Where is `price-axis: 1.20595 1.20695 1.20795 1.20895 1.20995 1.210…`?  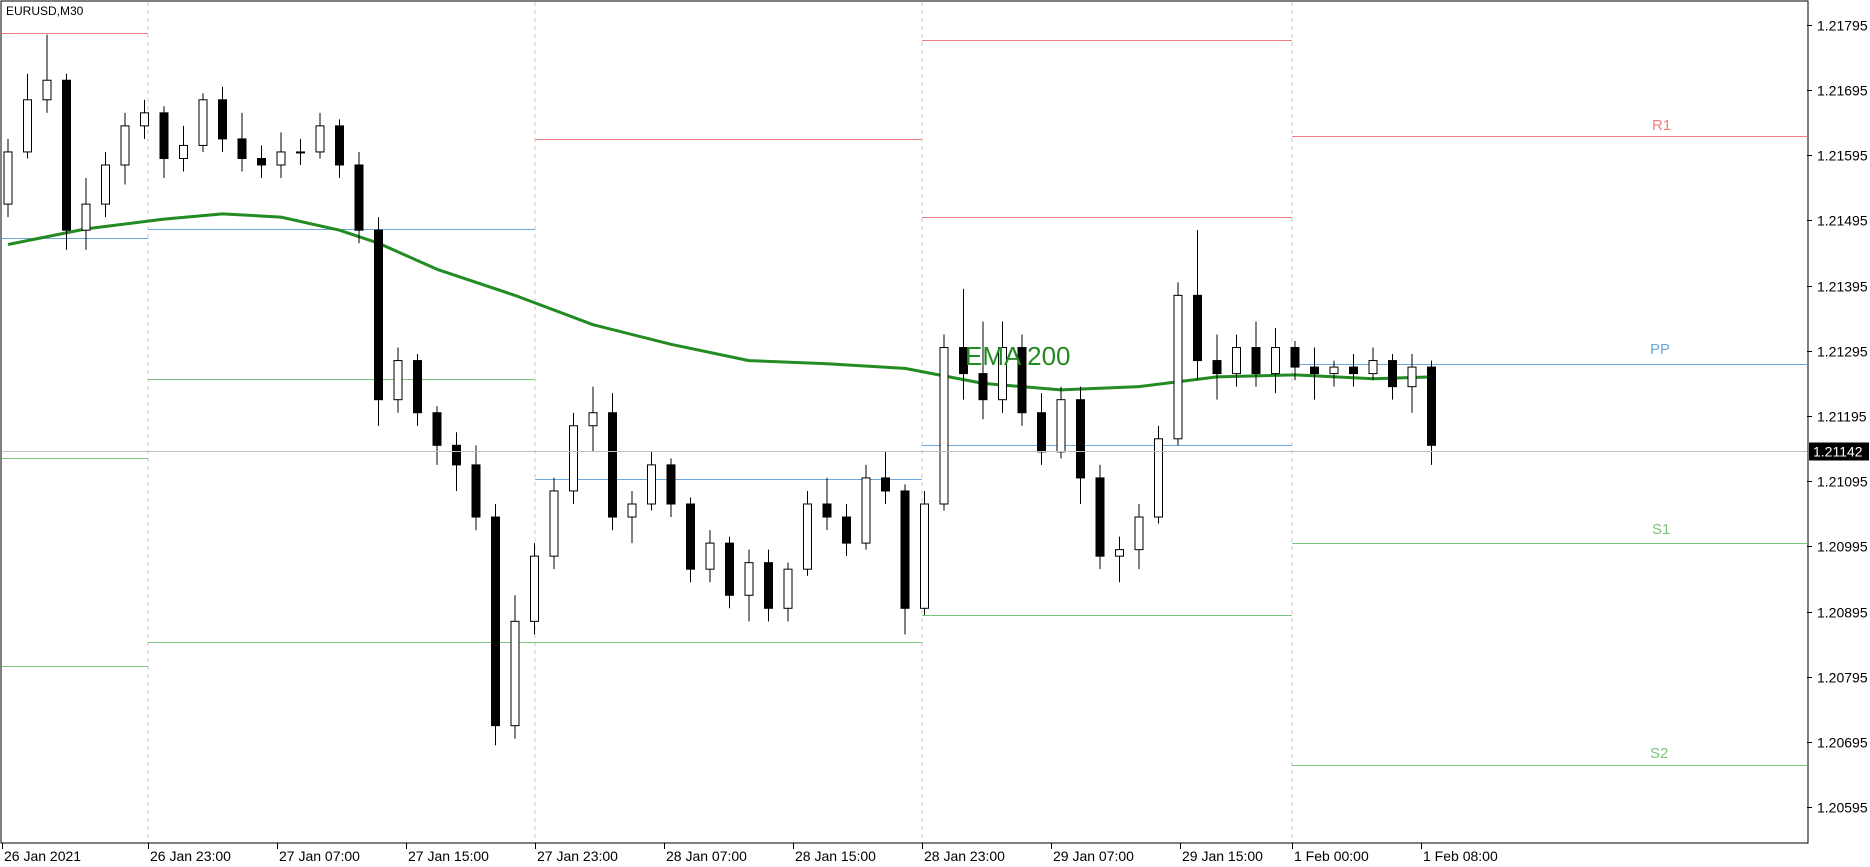
price-axis: 1.20595 1.20695 1.20795 1.20895 1.20995 1.210… is located at coordinates (1838, 417).